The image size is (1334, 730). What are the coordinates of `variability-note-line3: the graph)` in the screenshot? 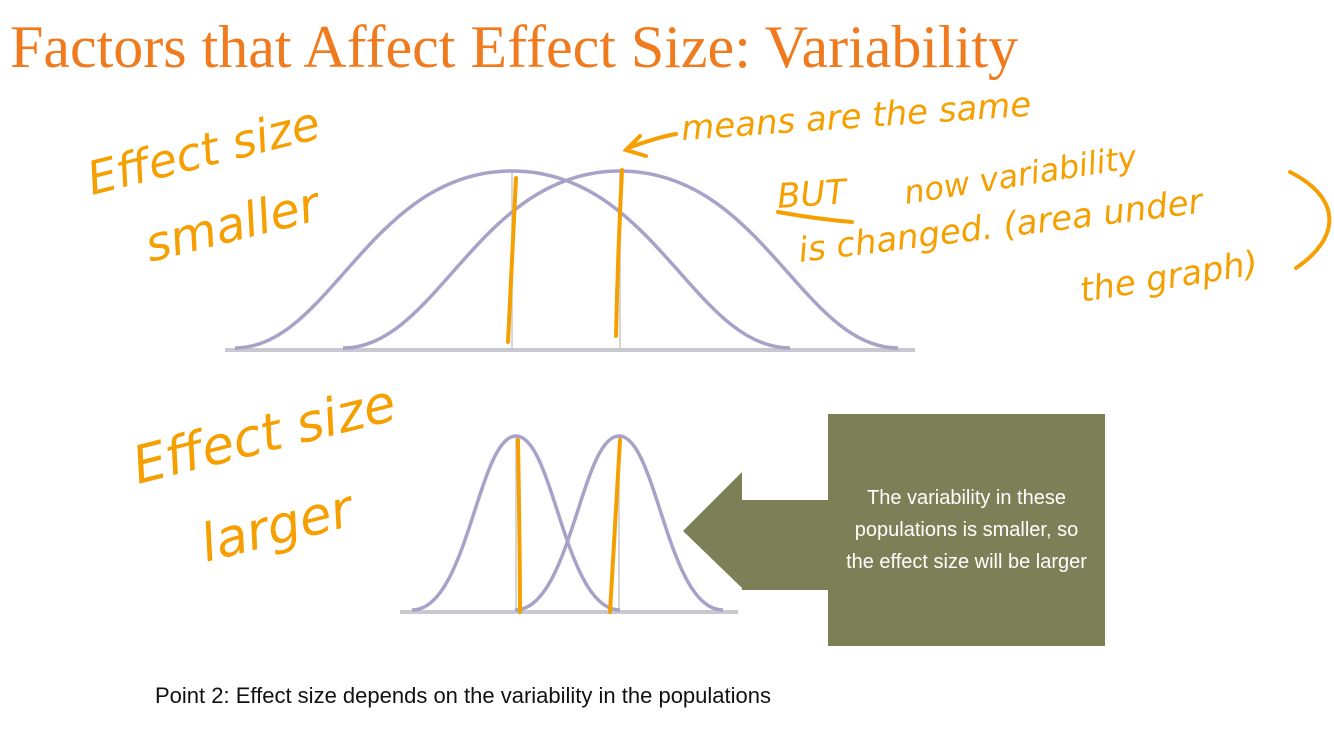 It's located at (1168, 277).